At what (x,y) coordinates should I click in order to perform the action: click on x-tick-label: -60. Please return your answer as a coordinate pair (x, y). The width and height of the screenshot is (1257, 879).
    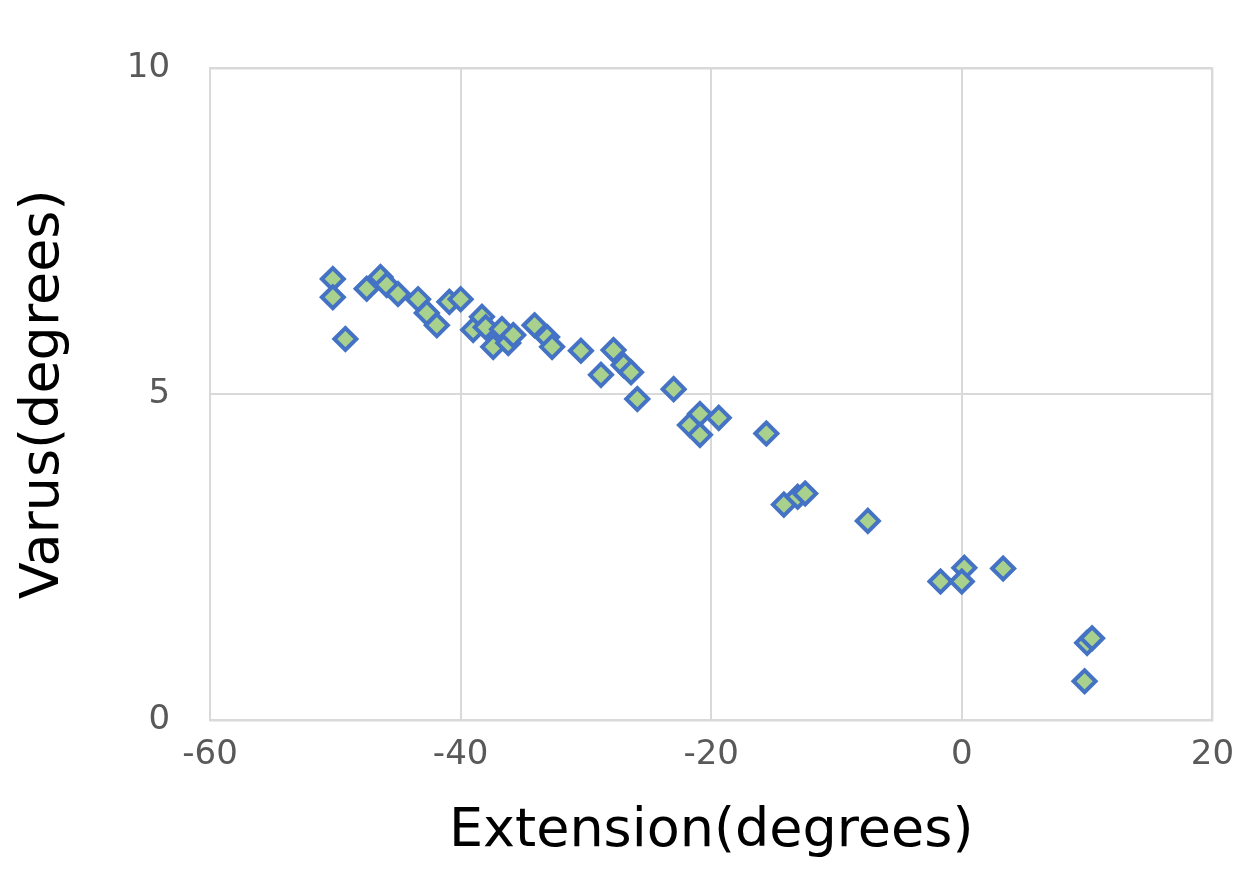
    Looking at the image, I should click on (210, 751).